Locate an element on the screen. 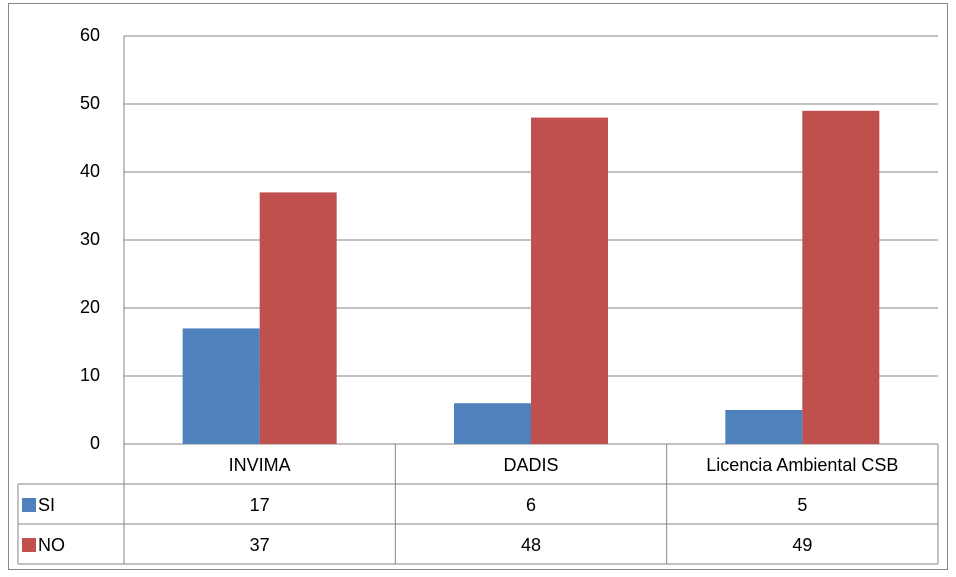 Image resolution: width=956 pixels, height=577 pixels. table-value: 37 is located at coordinates (260, 545).